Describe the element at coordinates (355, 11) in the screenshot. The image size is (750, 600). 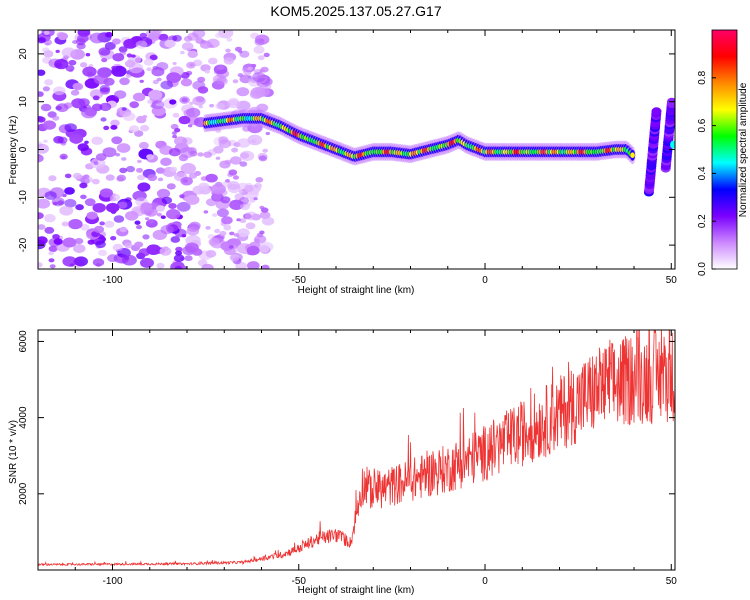
I see `figure-title: KOM5.2025.137.05.27.G17` at that location.